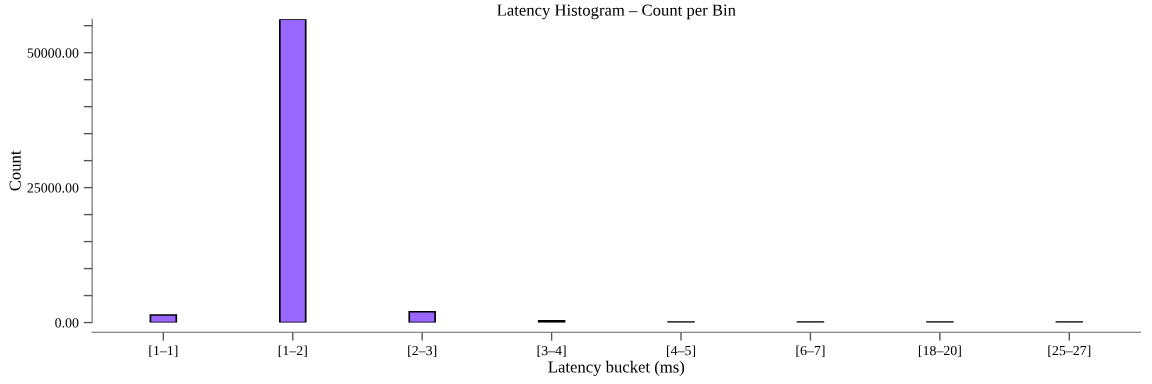 Image resolution: width=1152 pixels, height=384 pixels. I want to click on x-tick-label: [1–2], so click(292, 351).